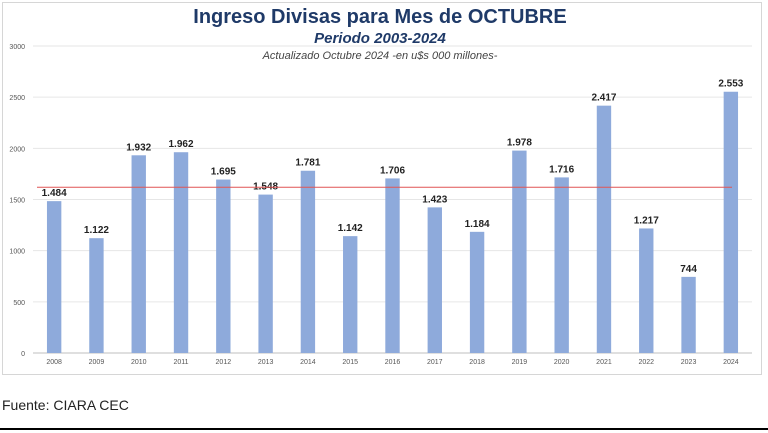  I want to click on data-label: 744, so click(688, 269).